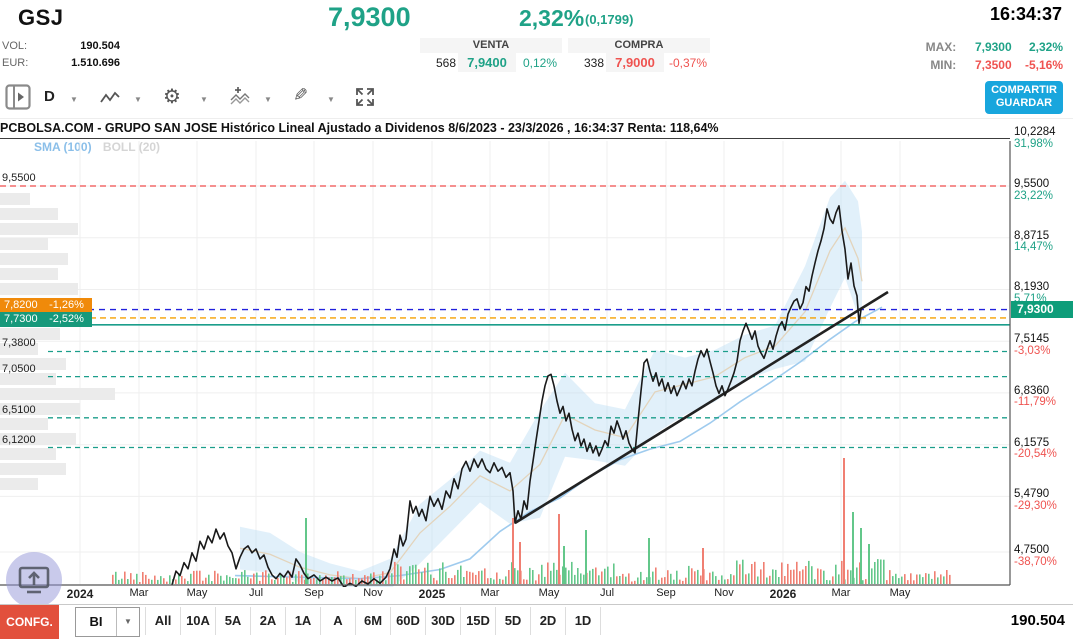 The height and width of the screenshot is (639, 1073). What do you see at coordinates (373, 621) in the screenshot?
I see `range-button-6M: 6M` at bounding box center [373, 621].